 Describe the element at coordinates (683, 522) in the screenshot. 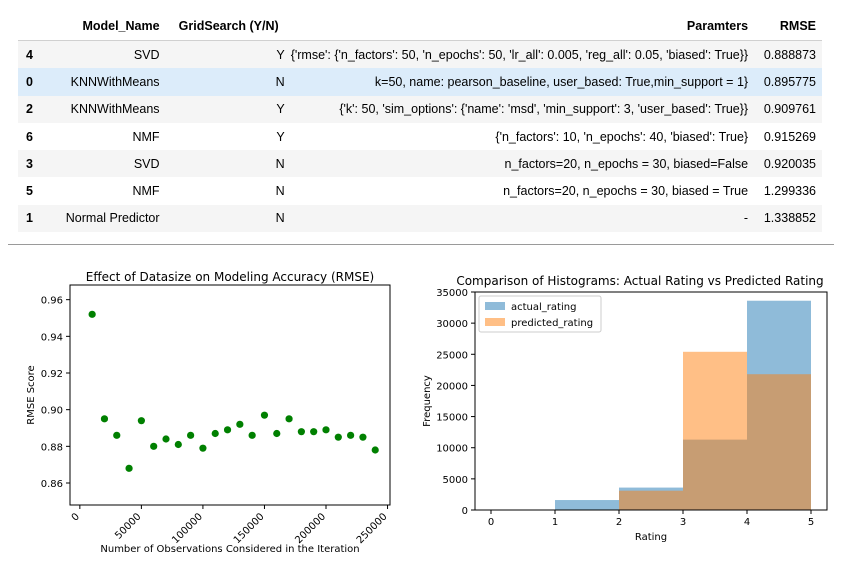

I see `x-tick-label: 3` at that location.